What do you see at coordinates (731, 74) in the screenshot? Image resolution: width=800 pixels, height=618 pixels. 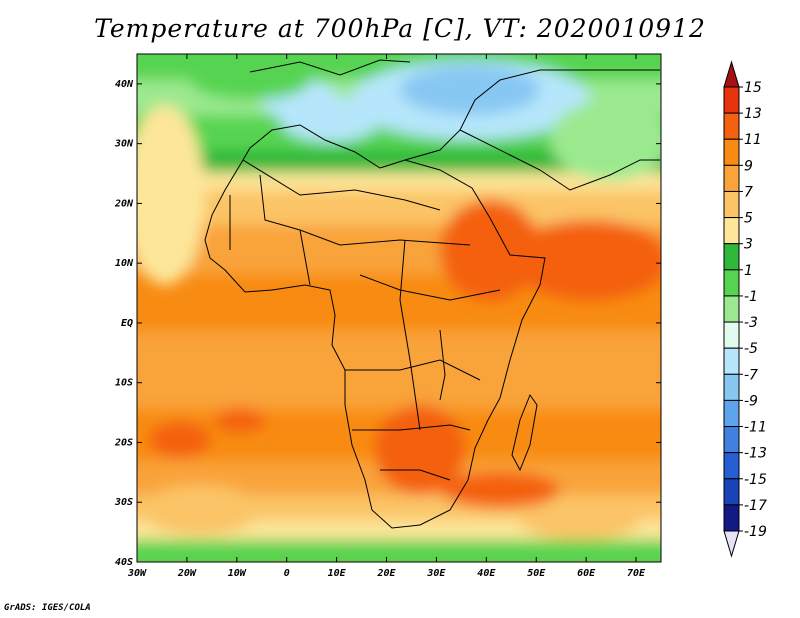 I see `colorbar-top-arrow` at bounding box center [731, 74].